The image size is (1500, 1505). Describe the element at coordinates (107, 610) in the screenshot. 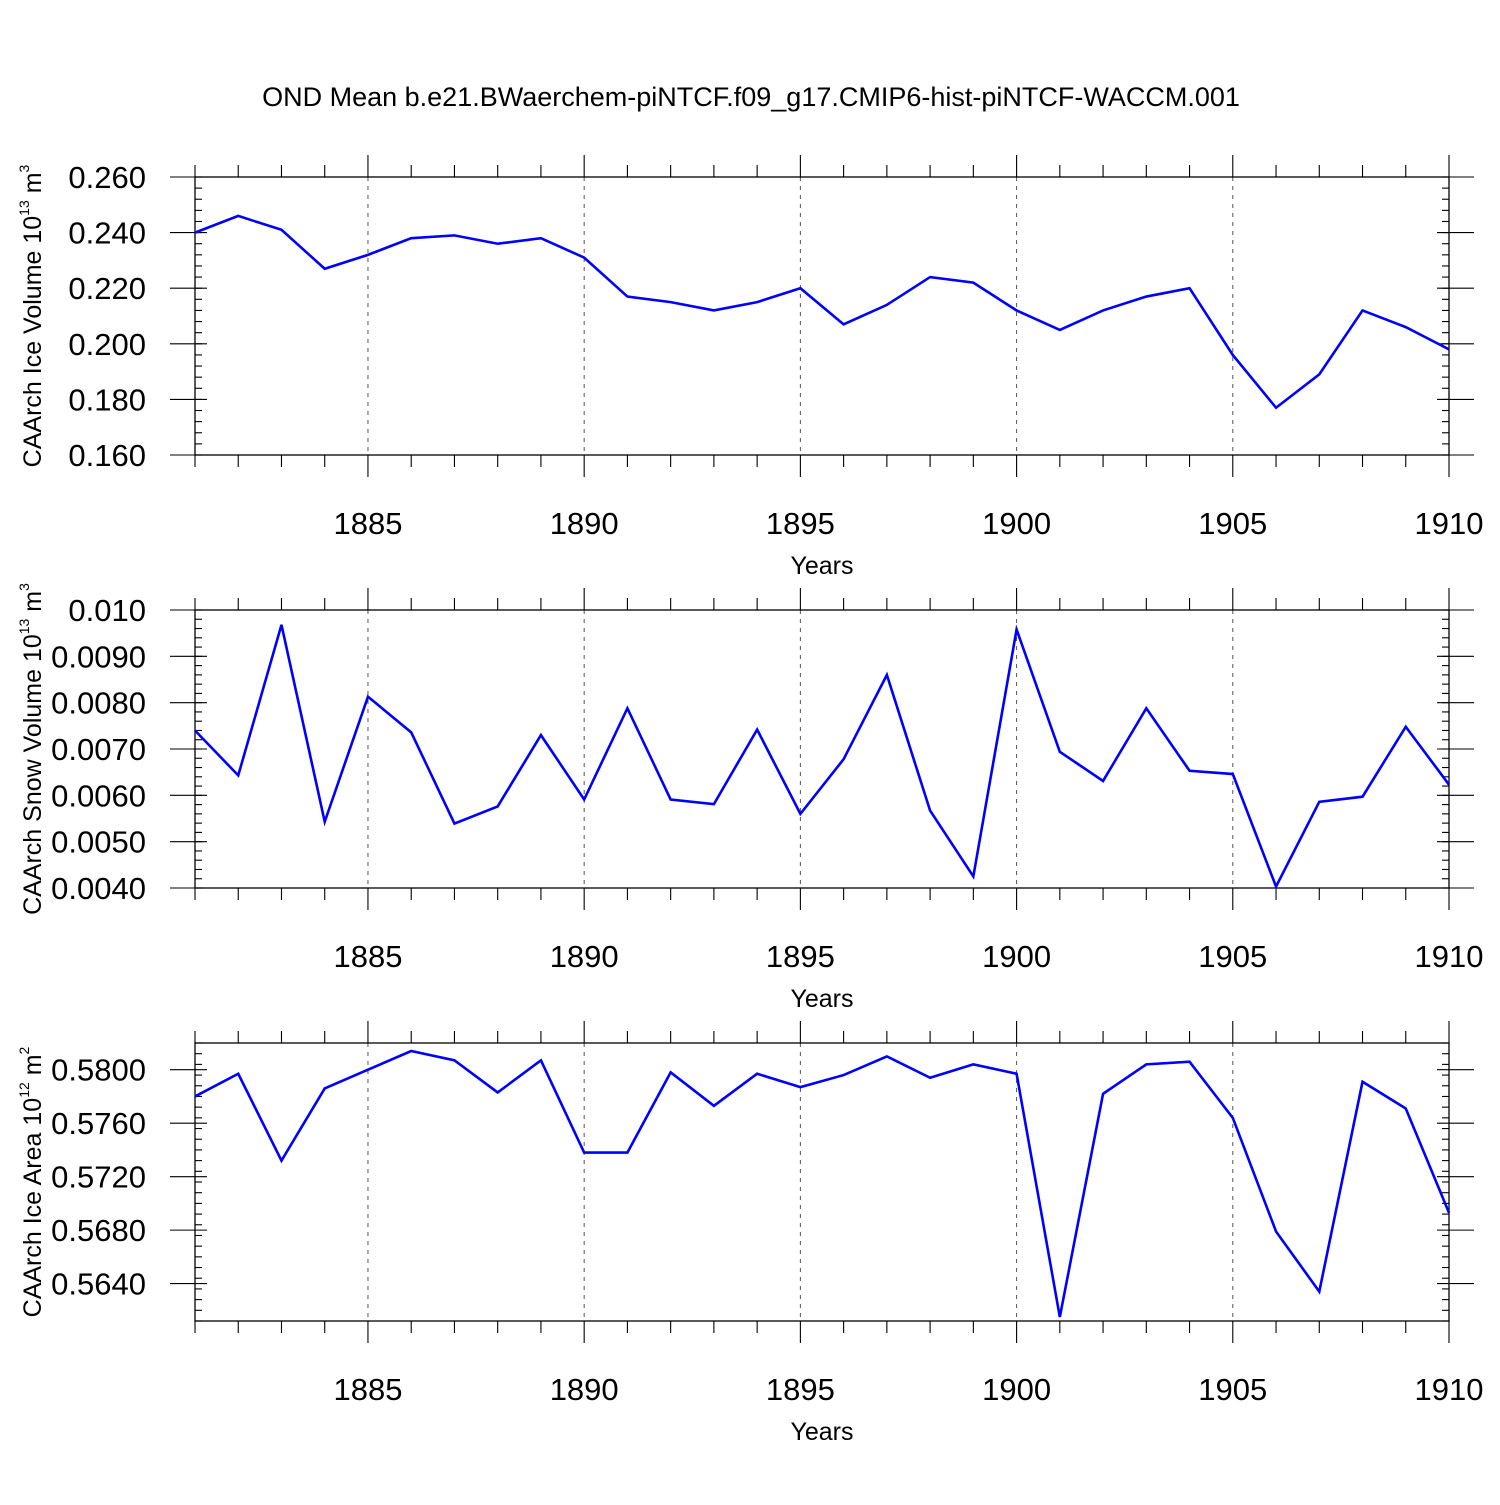

I see `y-tick-label: 0.010` at that location.